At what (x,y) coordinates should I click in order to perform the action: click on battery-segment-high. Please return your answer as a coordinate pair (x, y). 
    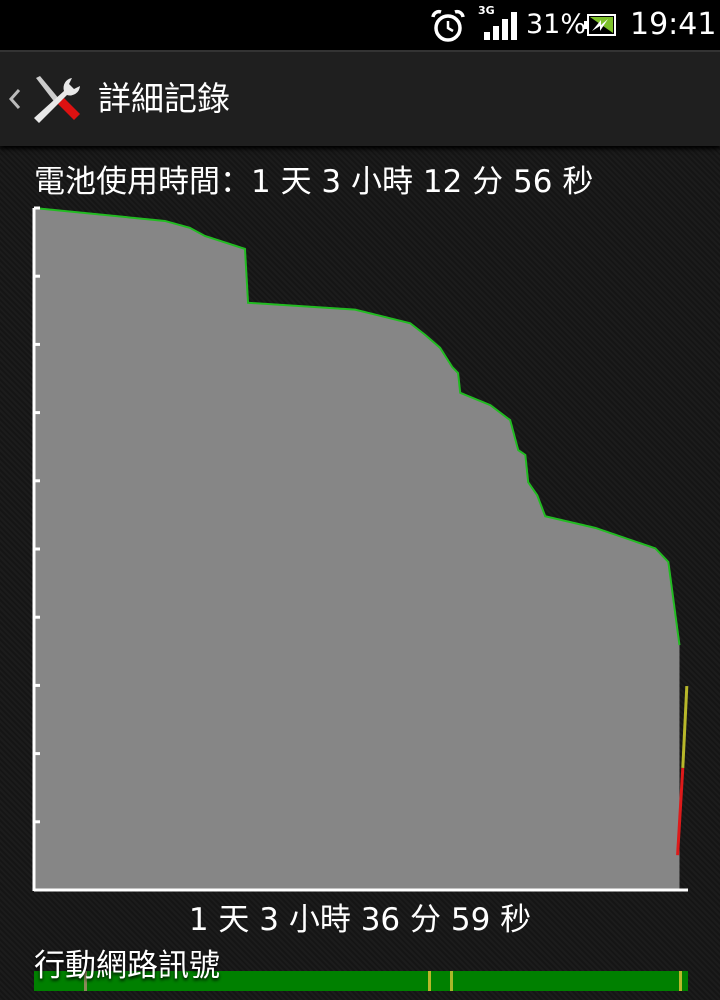
    Looking at the image, I should click on (685, 727).